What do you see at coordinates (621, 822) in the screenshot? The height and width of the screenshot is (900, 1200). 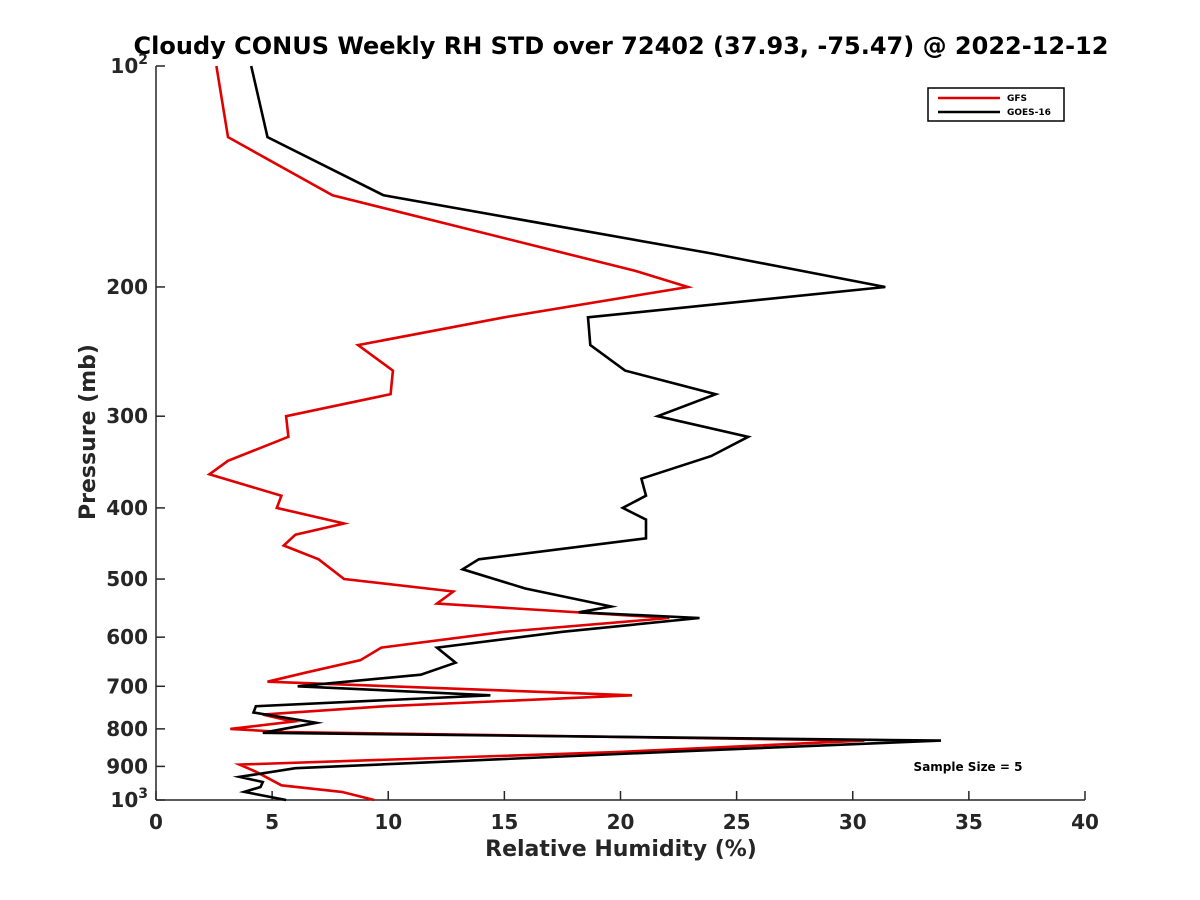 I see `x-tick-label: 20` at bounding box center [621, 822].